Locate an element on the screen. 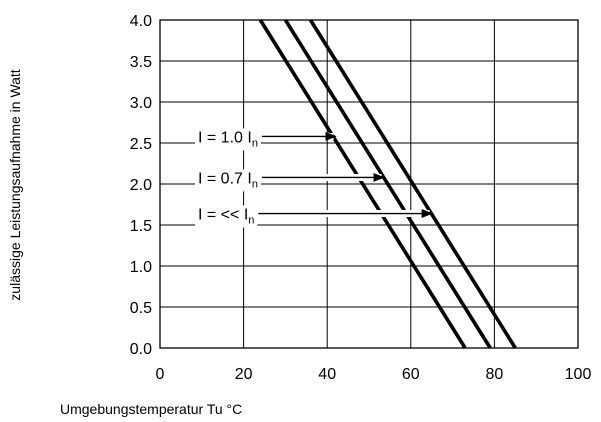 This screenshot has width=601, height=422. y-tick-label-6: 3.0 is located at coordinates (141, 103).